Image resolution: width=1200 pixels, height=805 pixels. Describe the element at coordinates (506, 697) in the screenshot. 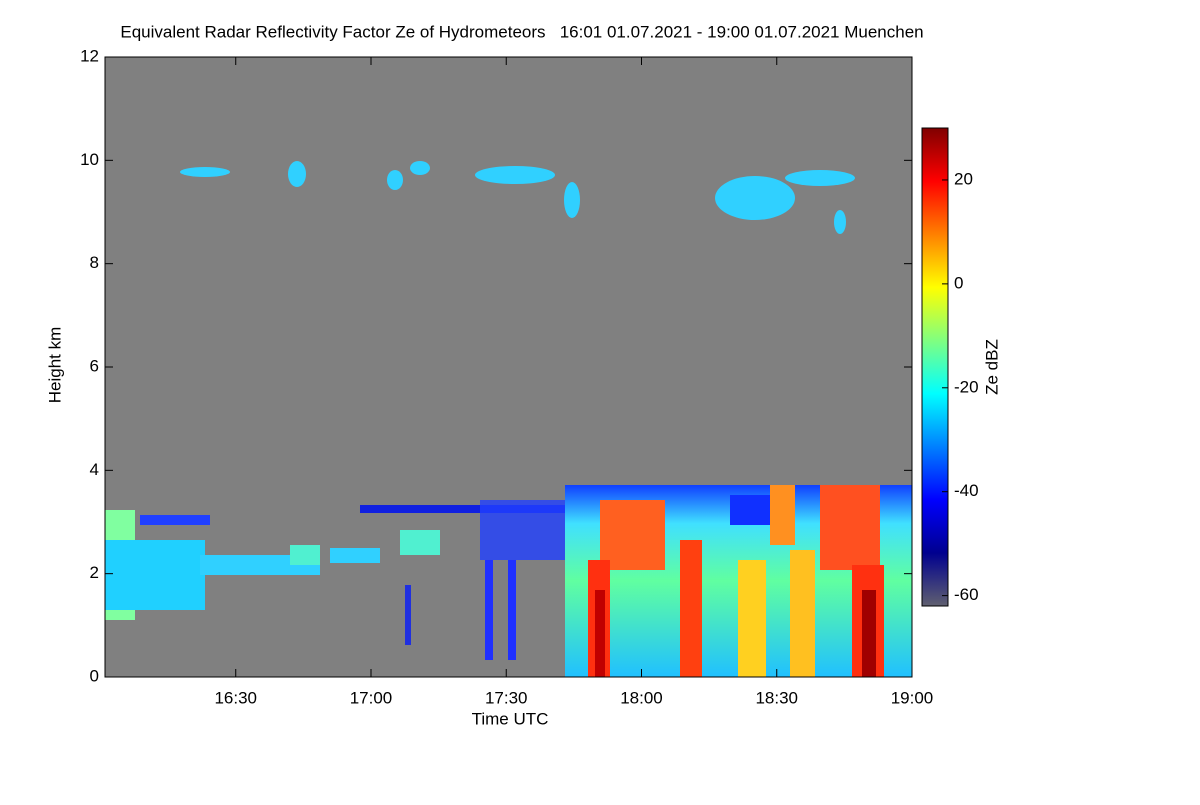

I see `x-tick-label: 17:30` at that location.